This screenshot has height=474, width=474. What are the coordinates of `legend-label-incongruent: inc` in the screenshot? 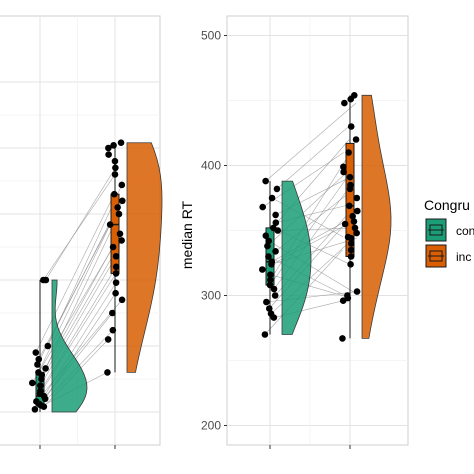 It's located at (463, 257).